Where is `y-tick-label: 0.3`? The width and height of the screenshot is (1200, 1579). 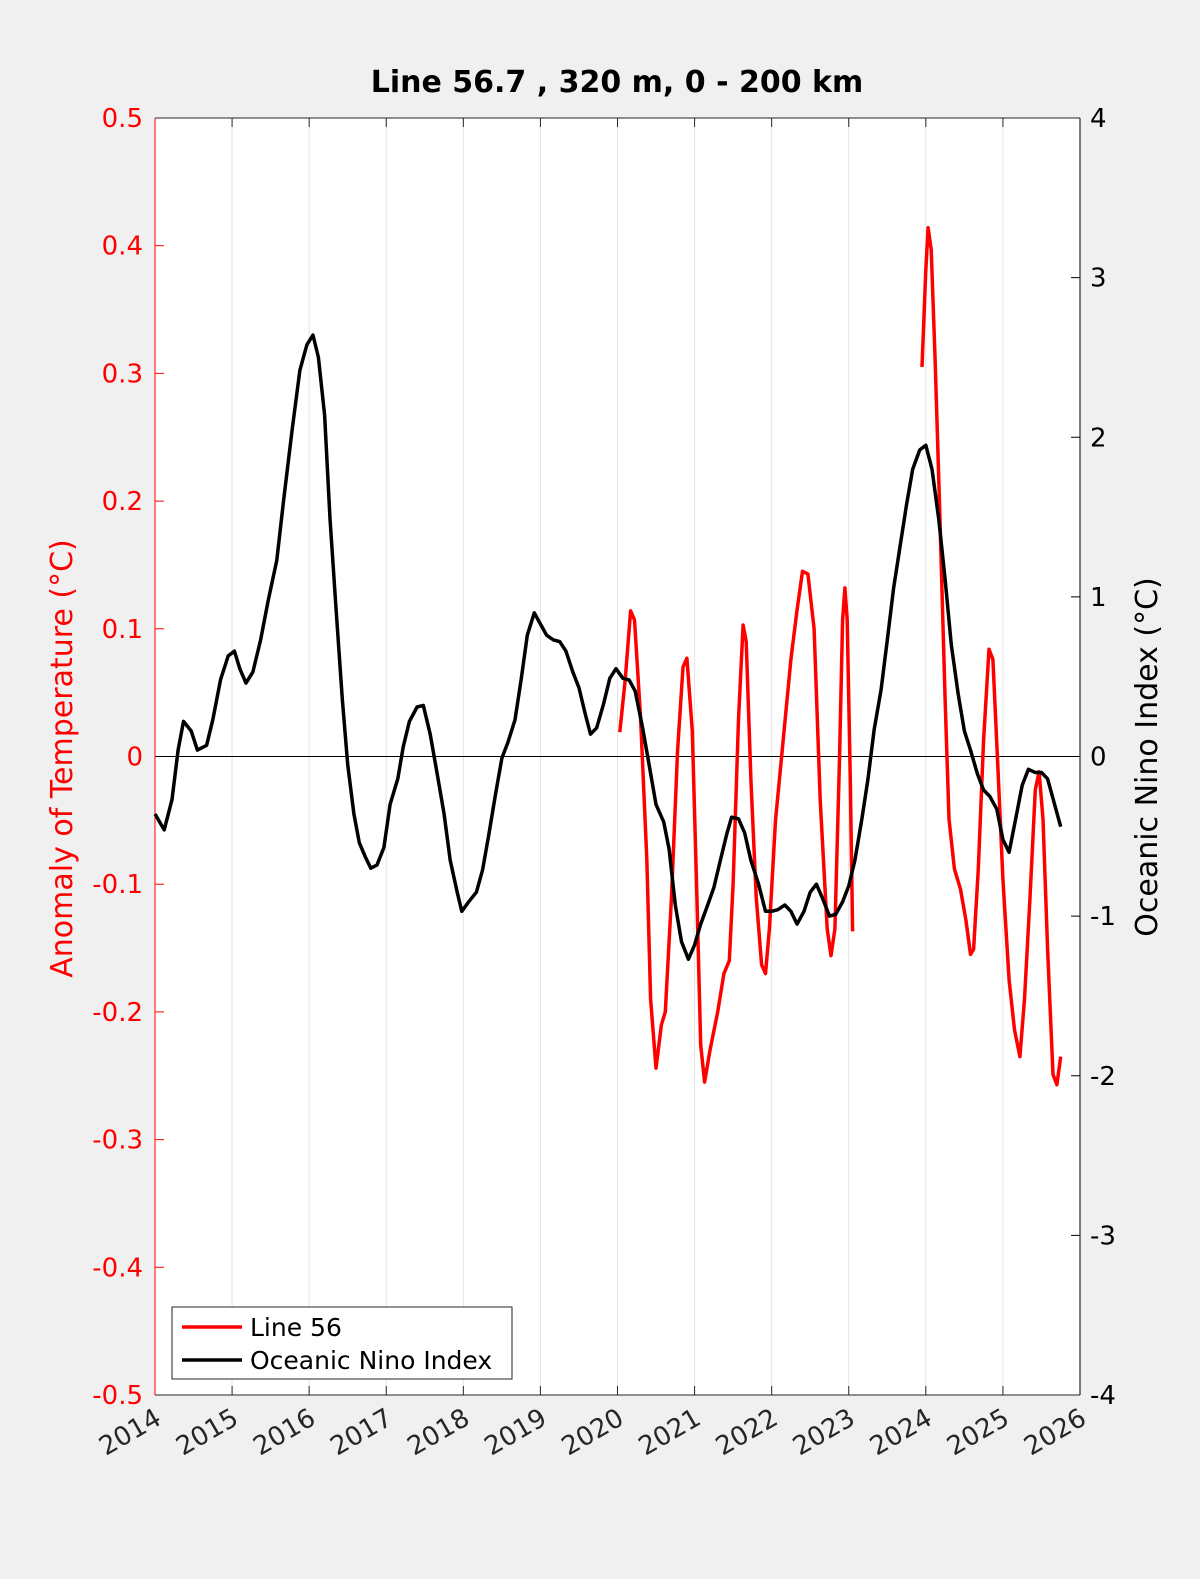
y-tick-label: 0.3 is located at coordinates (122, 374).